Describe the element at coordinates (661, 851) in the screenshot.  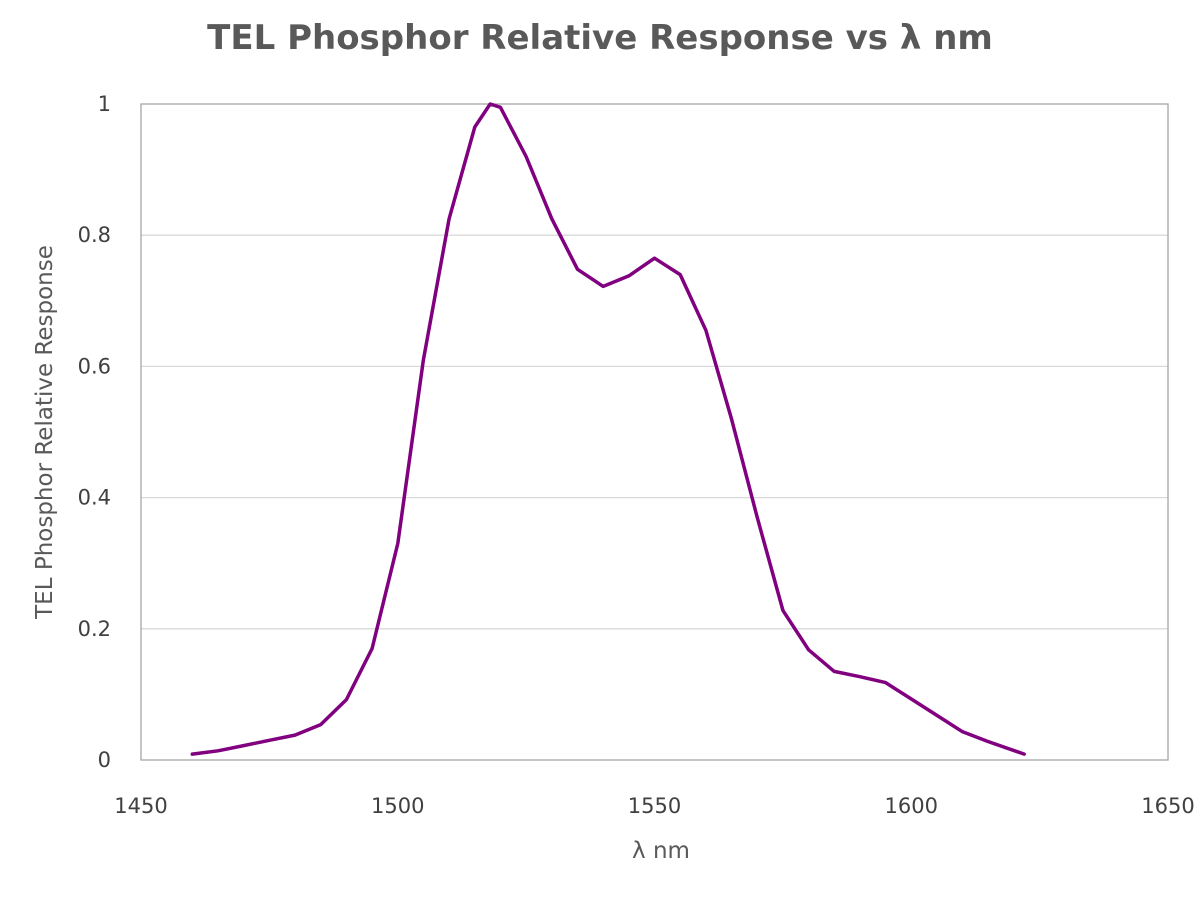
I see `x-axis-title: λ nm` at that location.